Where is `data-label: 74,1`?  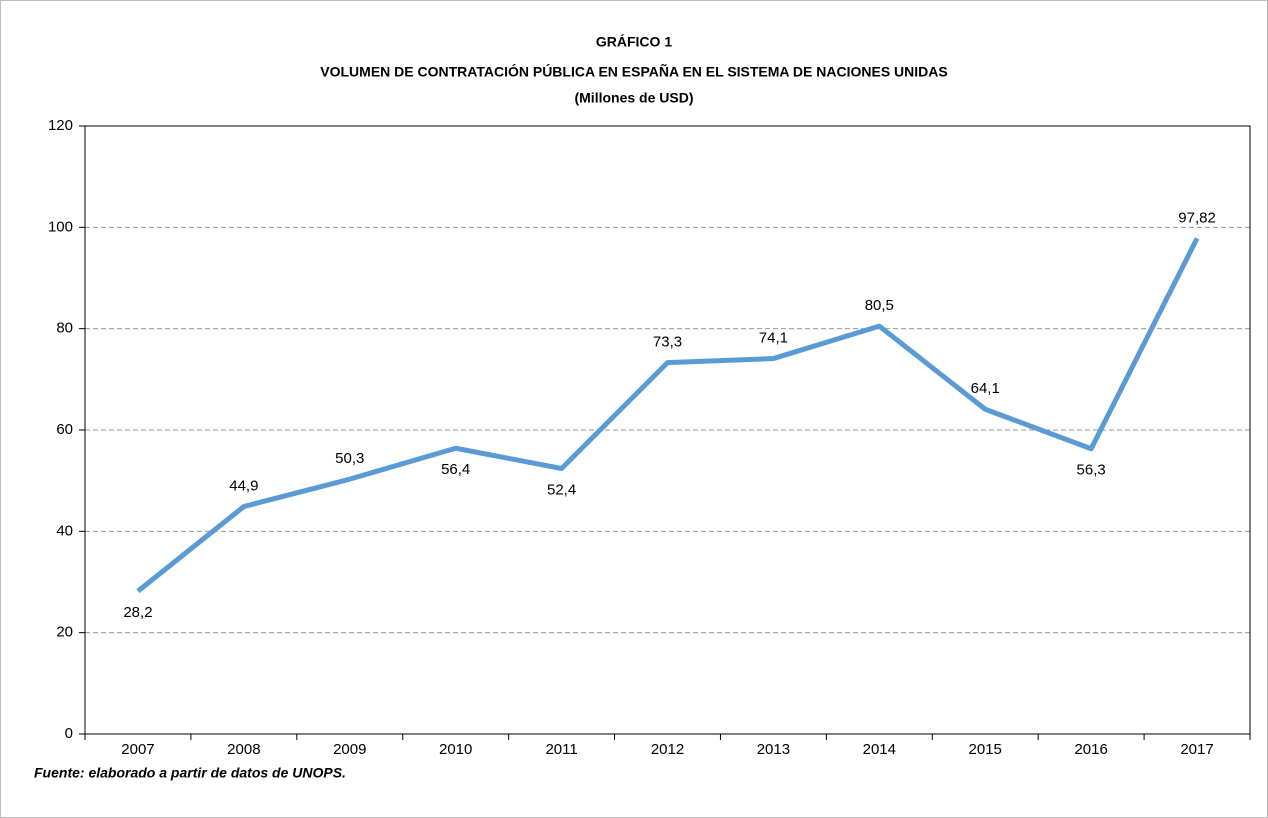
data-label: 74,1 is located at coordinates (773, 338).